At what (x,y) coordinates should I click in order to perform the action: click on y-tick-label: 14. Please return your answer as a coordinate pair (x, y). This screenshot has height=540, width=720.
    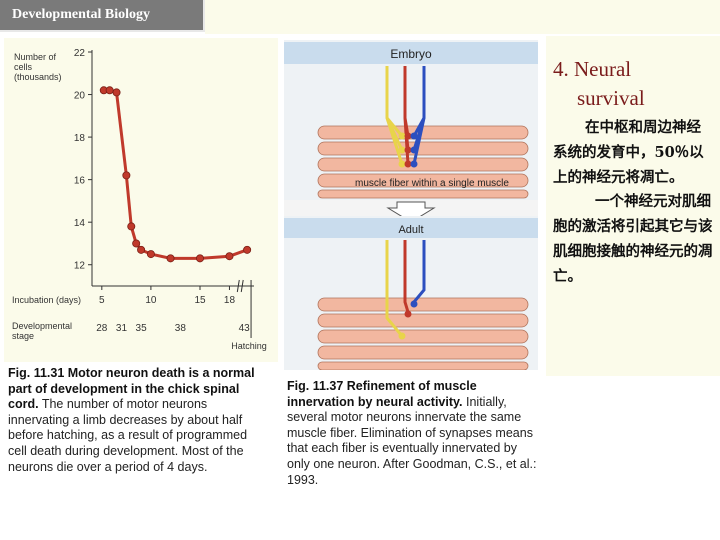
    Looking at the image, I should click on (80, 223).